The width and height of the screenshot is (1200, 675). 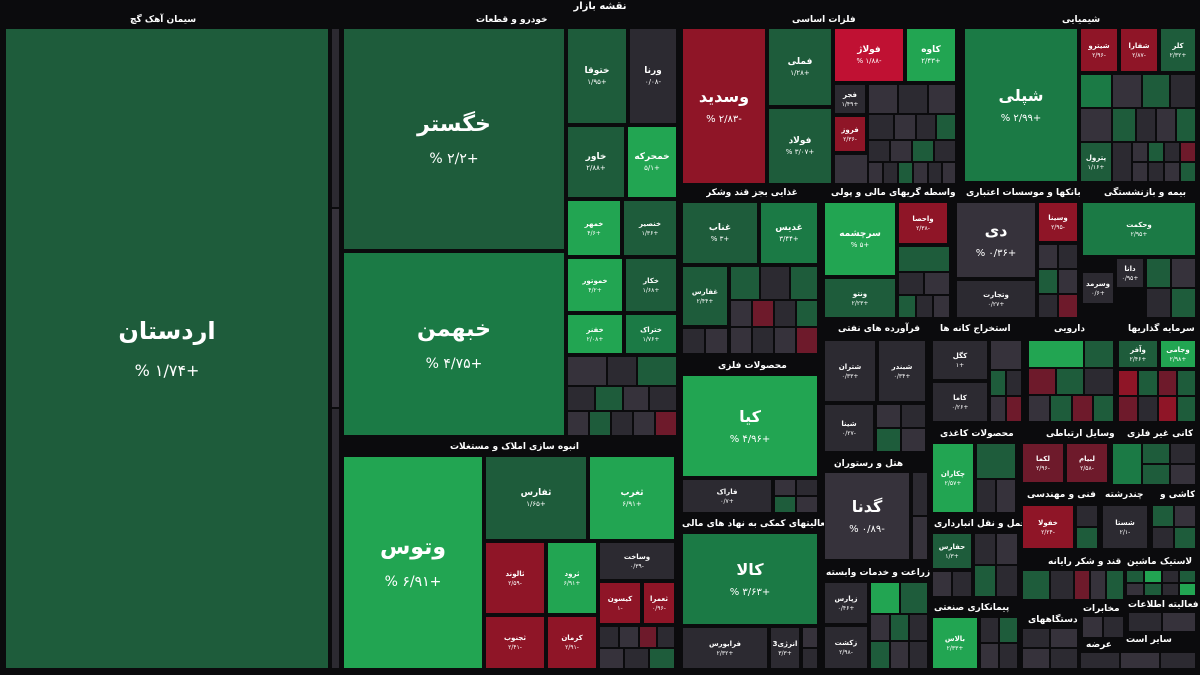 I want to click on tile-name: فولاد, so click(x=800, y=141).